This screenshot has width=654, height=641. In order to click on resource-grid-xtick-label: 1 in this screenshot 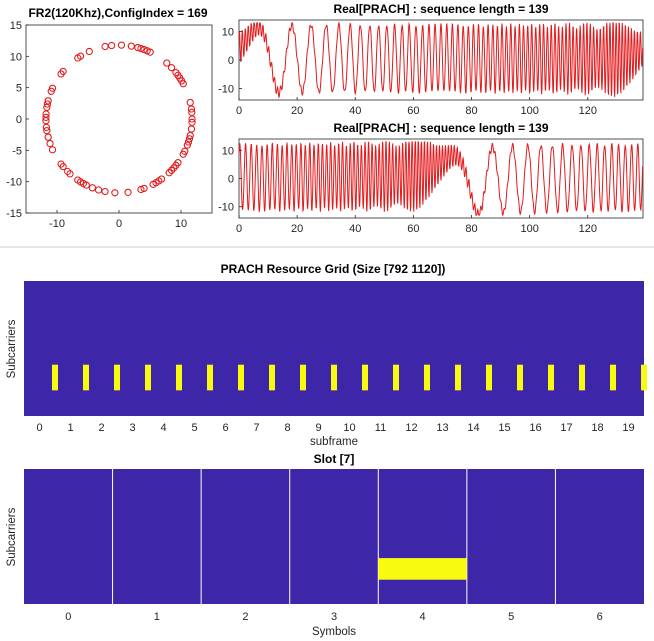, I will do `click(70, 428)`.